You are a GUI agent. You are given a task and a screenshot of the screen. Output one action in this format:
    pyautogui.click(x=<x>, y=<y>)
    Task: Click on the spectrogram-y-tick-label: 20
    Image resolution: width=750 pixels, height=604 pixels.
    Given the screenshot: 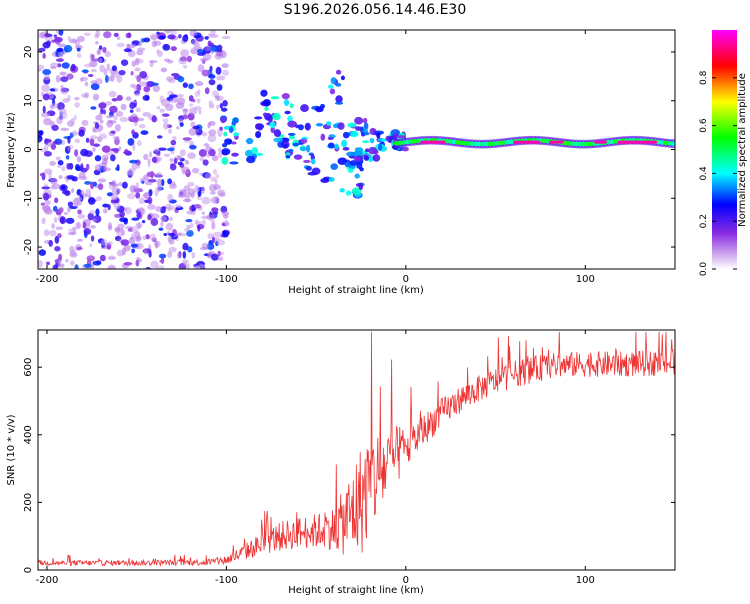 What is the action you would take?
    pyautogui.click(x=28, y=52)
    